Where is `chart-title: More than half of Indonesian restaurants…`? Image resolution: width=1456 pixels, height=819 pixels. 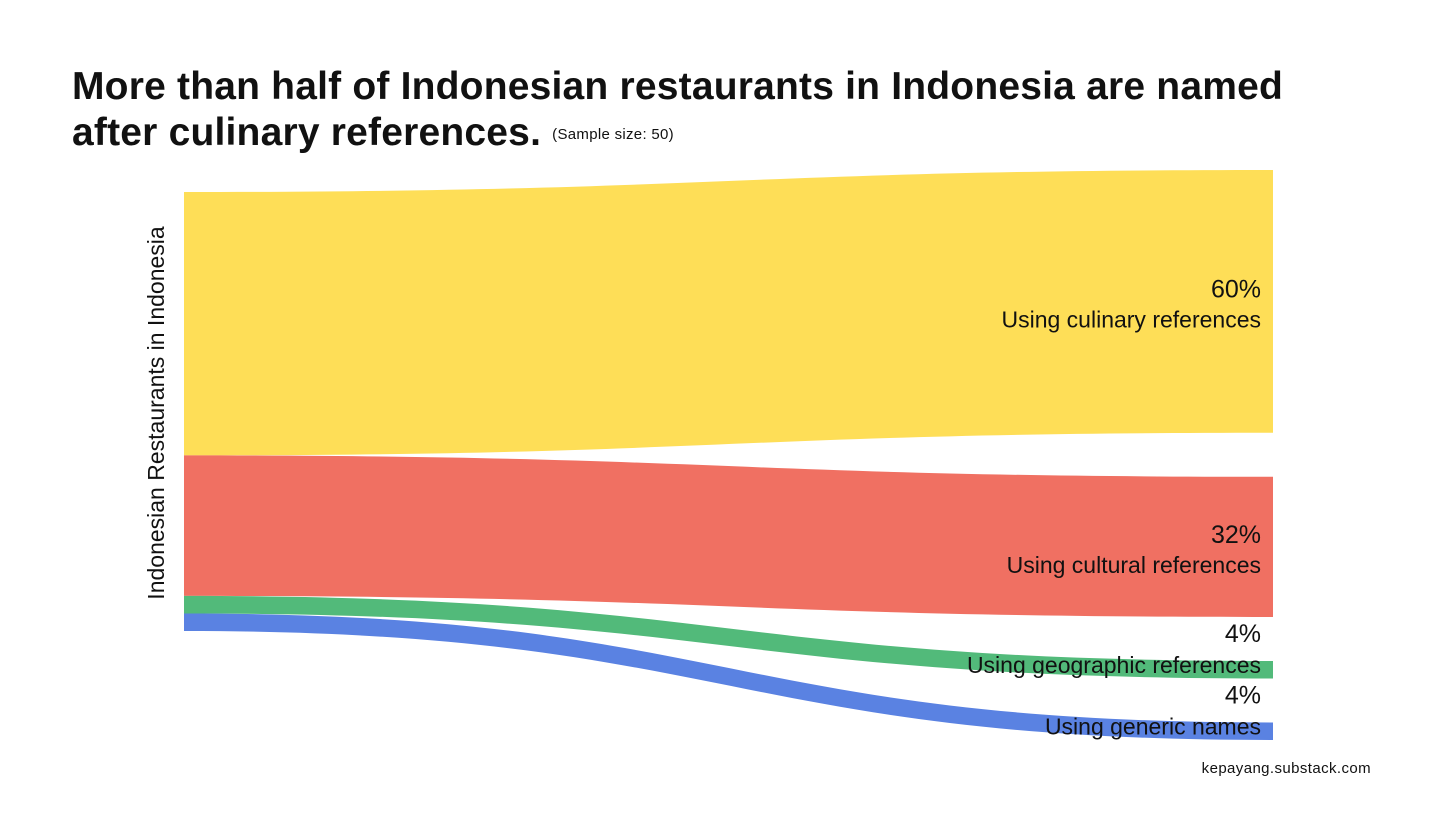 chart-title: More than half of Indonesian restaurants… is located at coordinates (722, 111).